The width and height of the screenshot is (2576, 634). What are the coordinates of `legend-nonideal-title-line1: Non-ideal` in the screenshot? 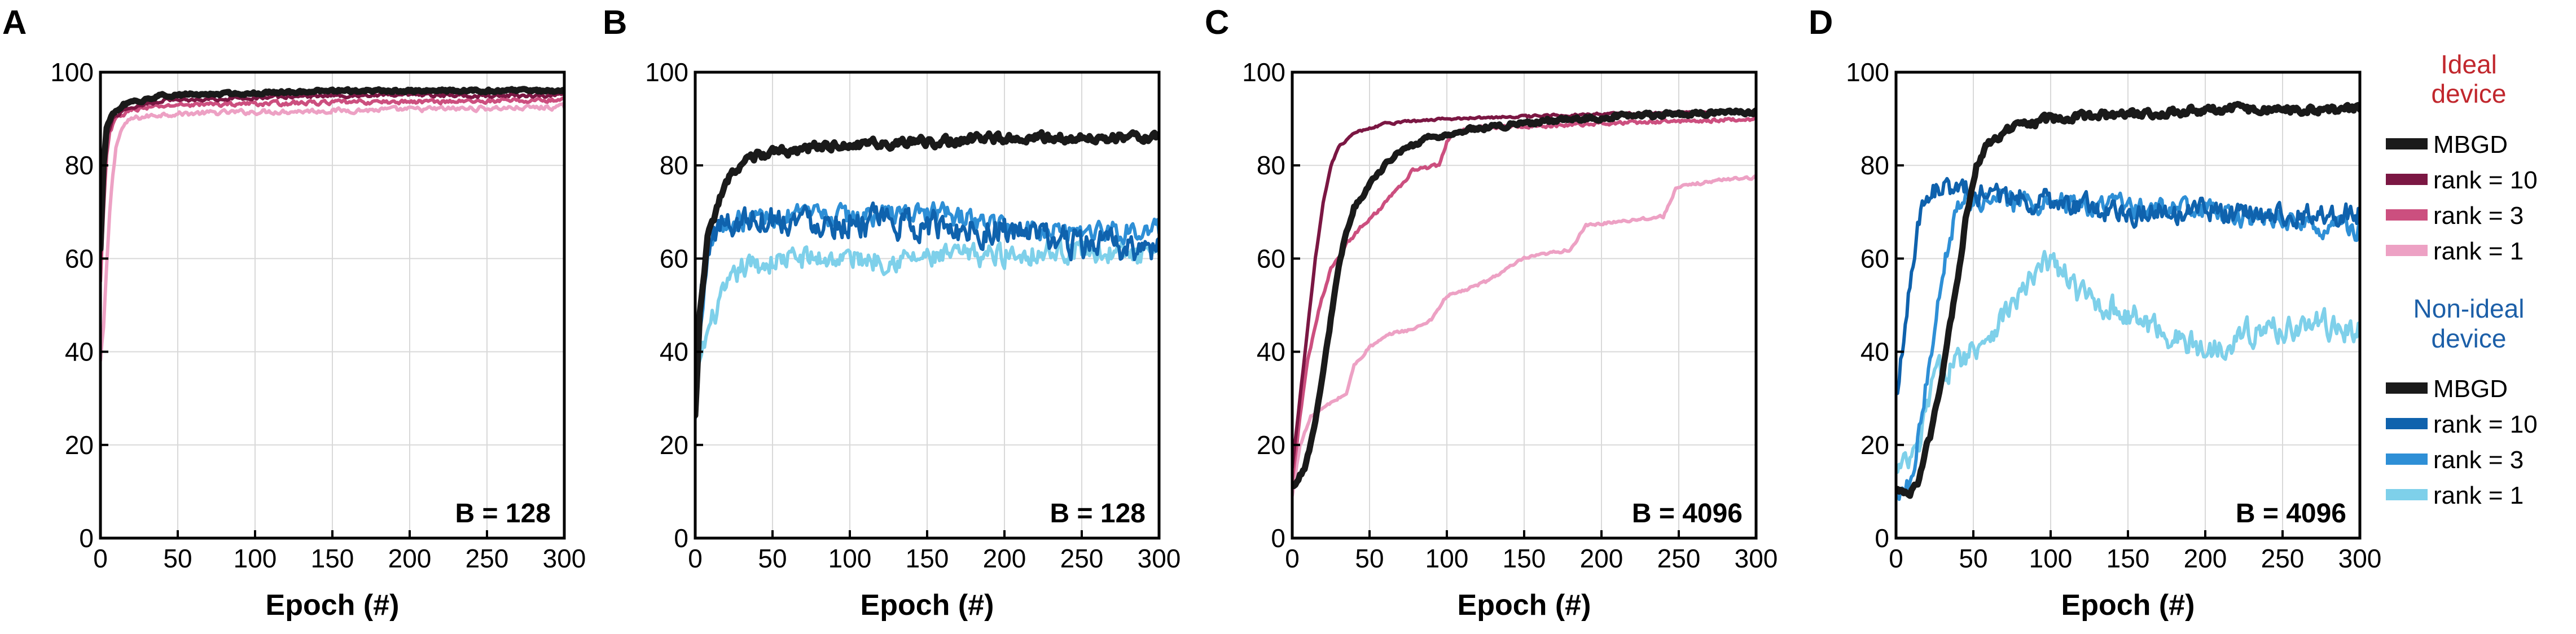 It's located at (2469, 308).